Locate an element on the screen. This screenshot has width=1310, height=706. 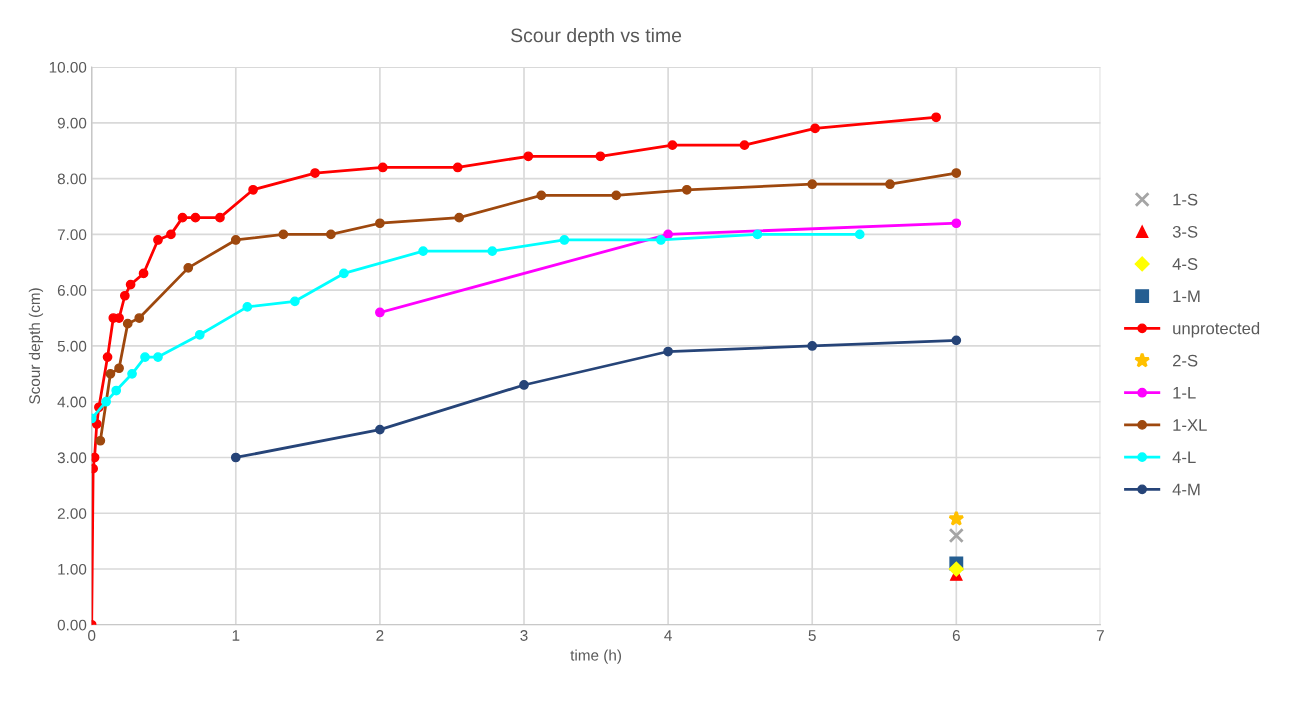
y-tick-label: 1.00 is located at coordinates (72, 569).